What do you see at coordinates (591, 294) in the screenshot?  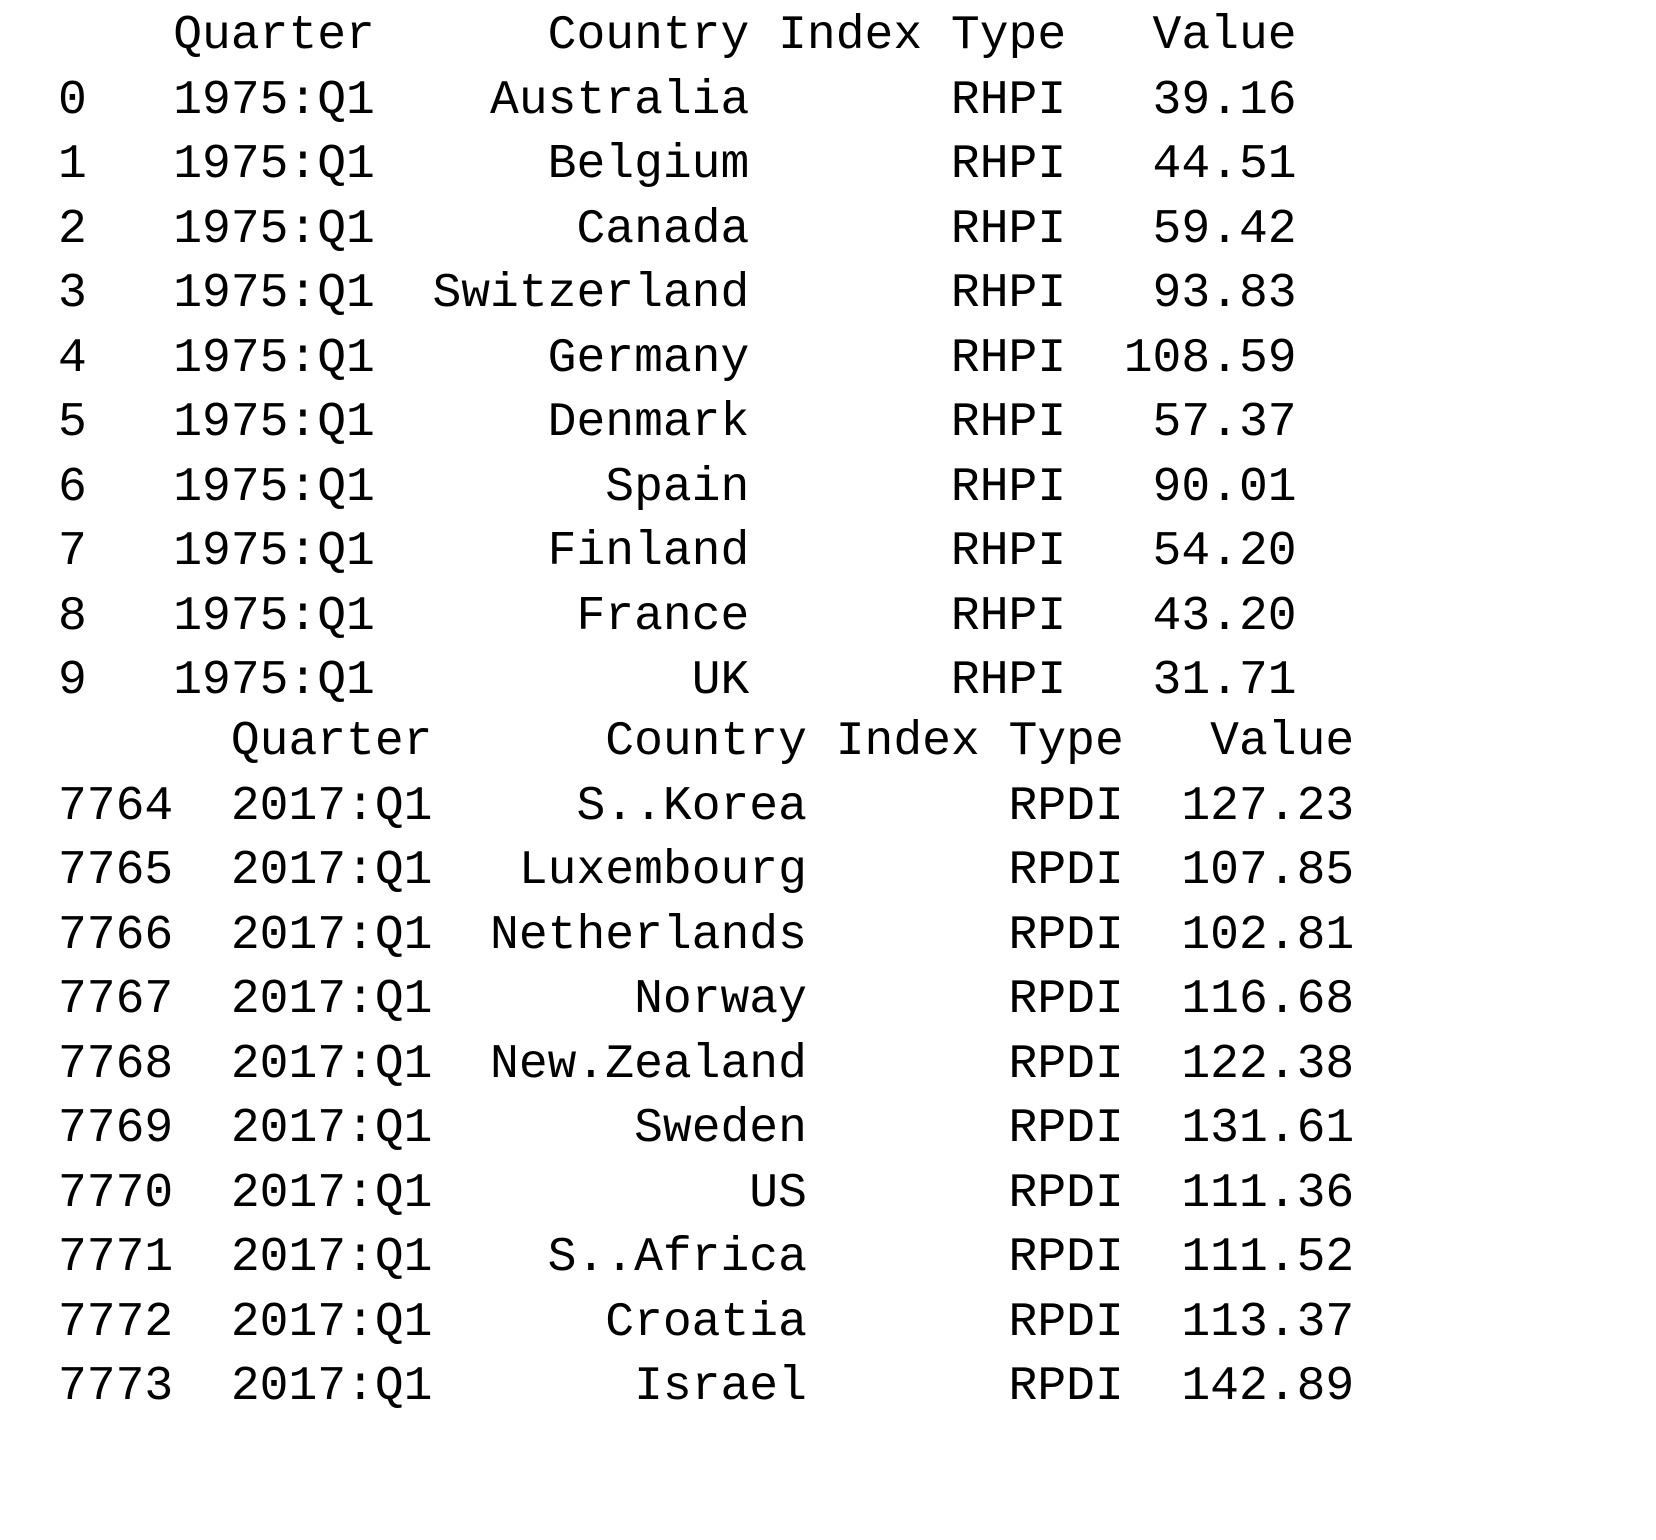 I see `cell-country: Switzerland` at bounding box center [591, 294].